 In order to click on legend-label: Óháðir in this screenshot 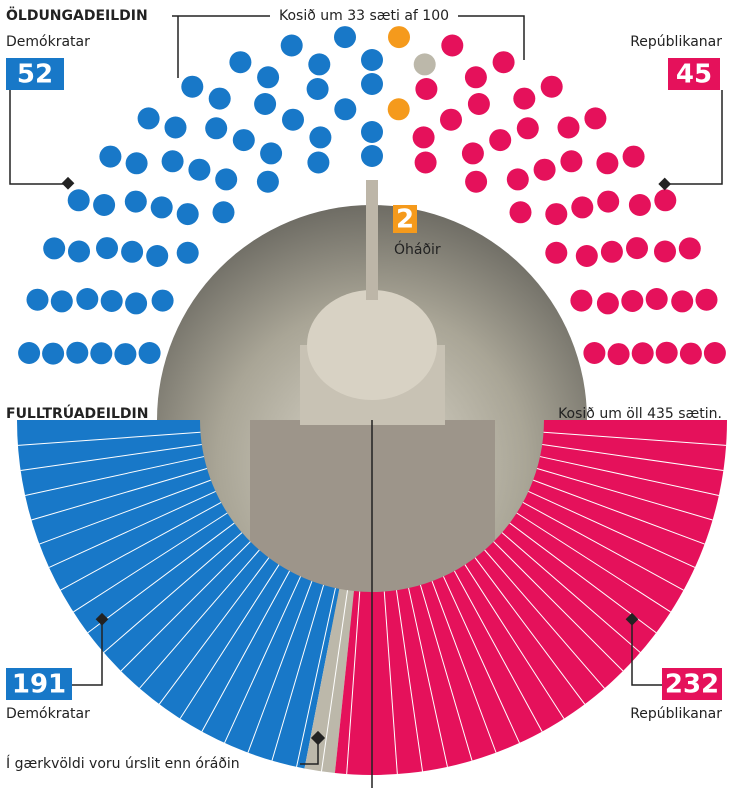, I will do `click(417, 249)`.